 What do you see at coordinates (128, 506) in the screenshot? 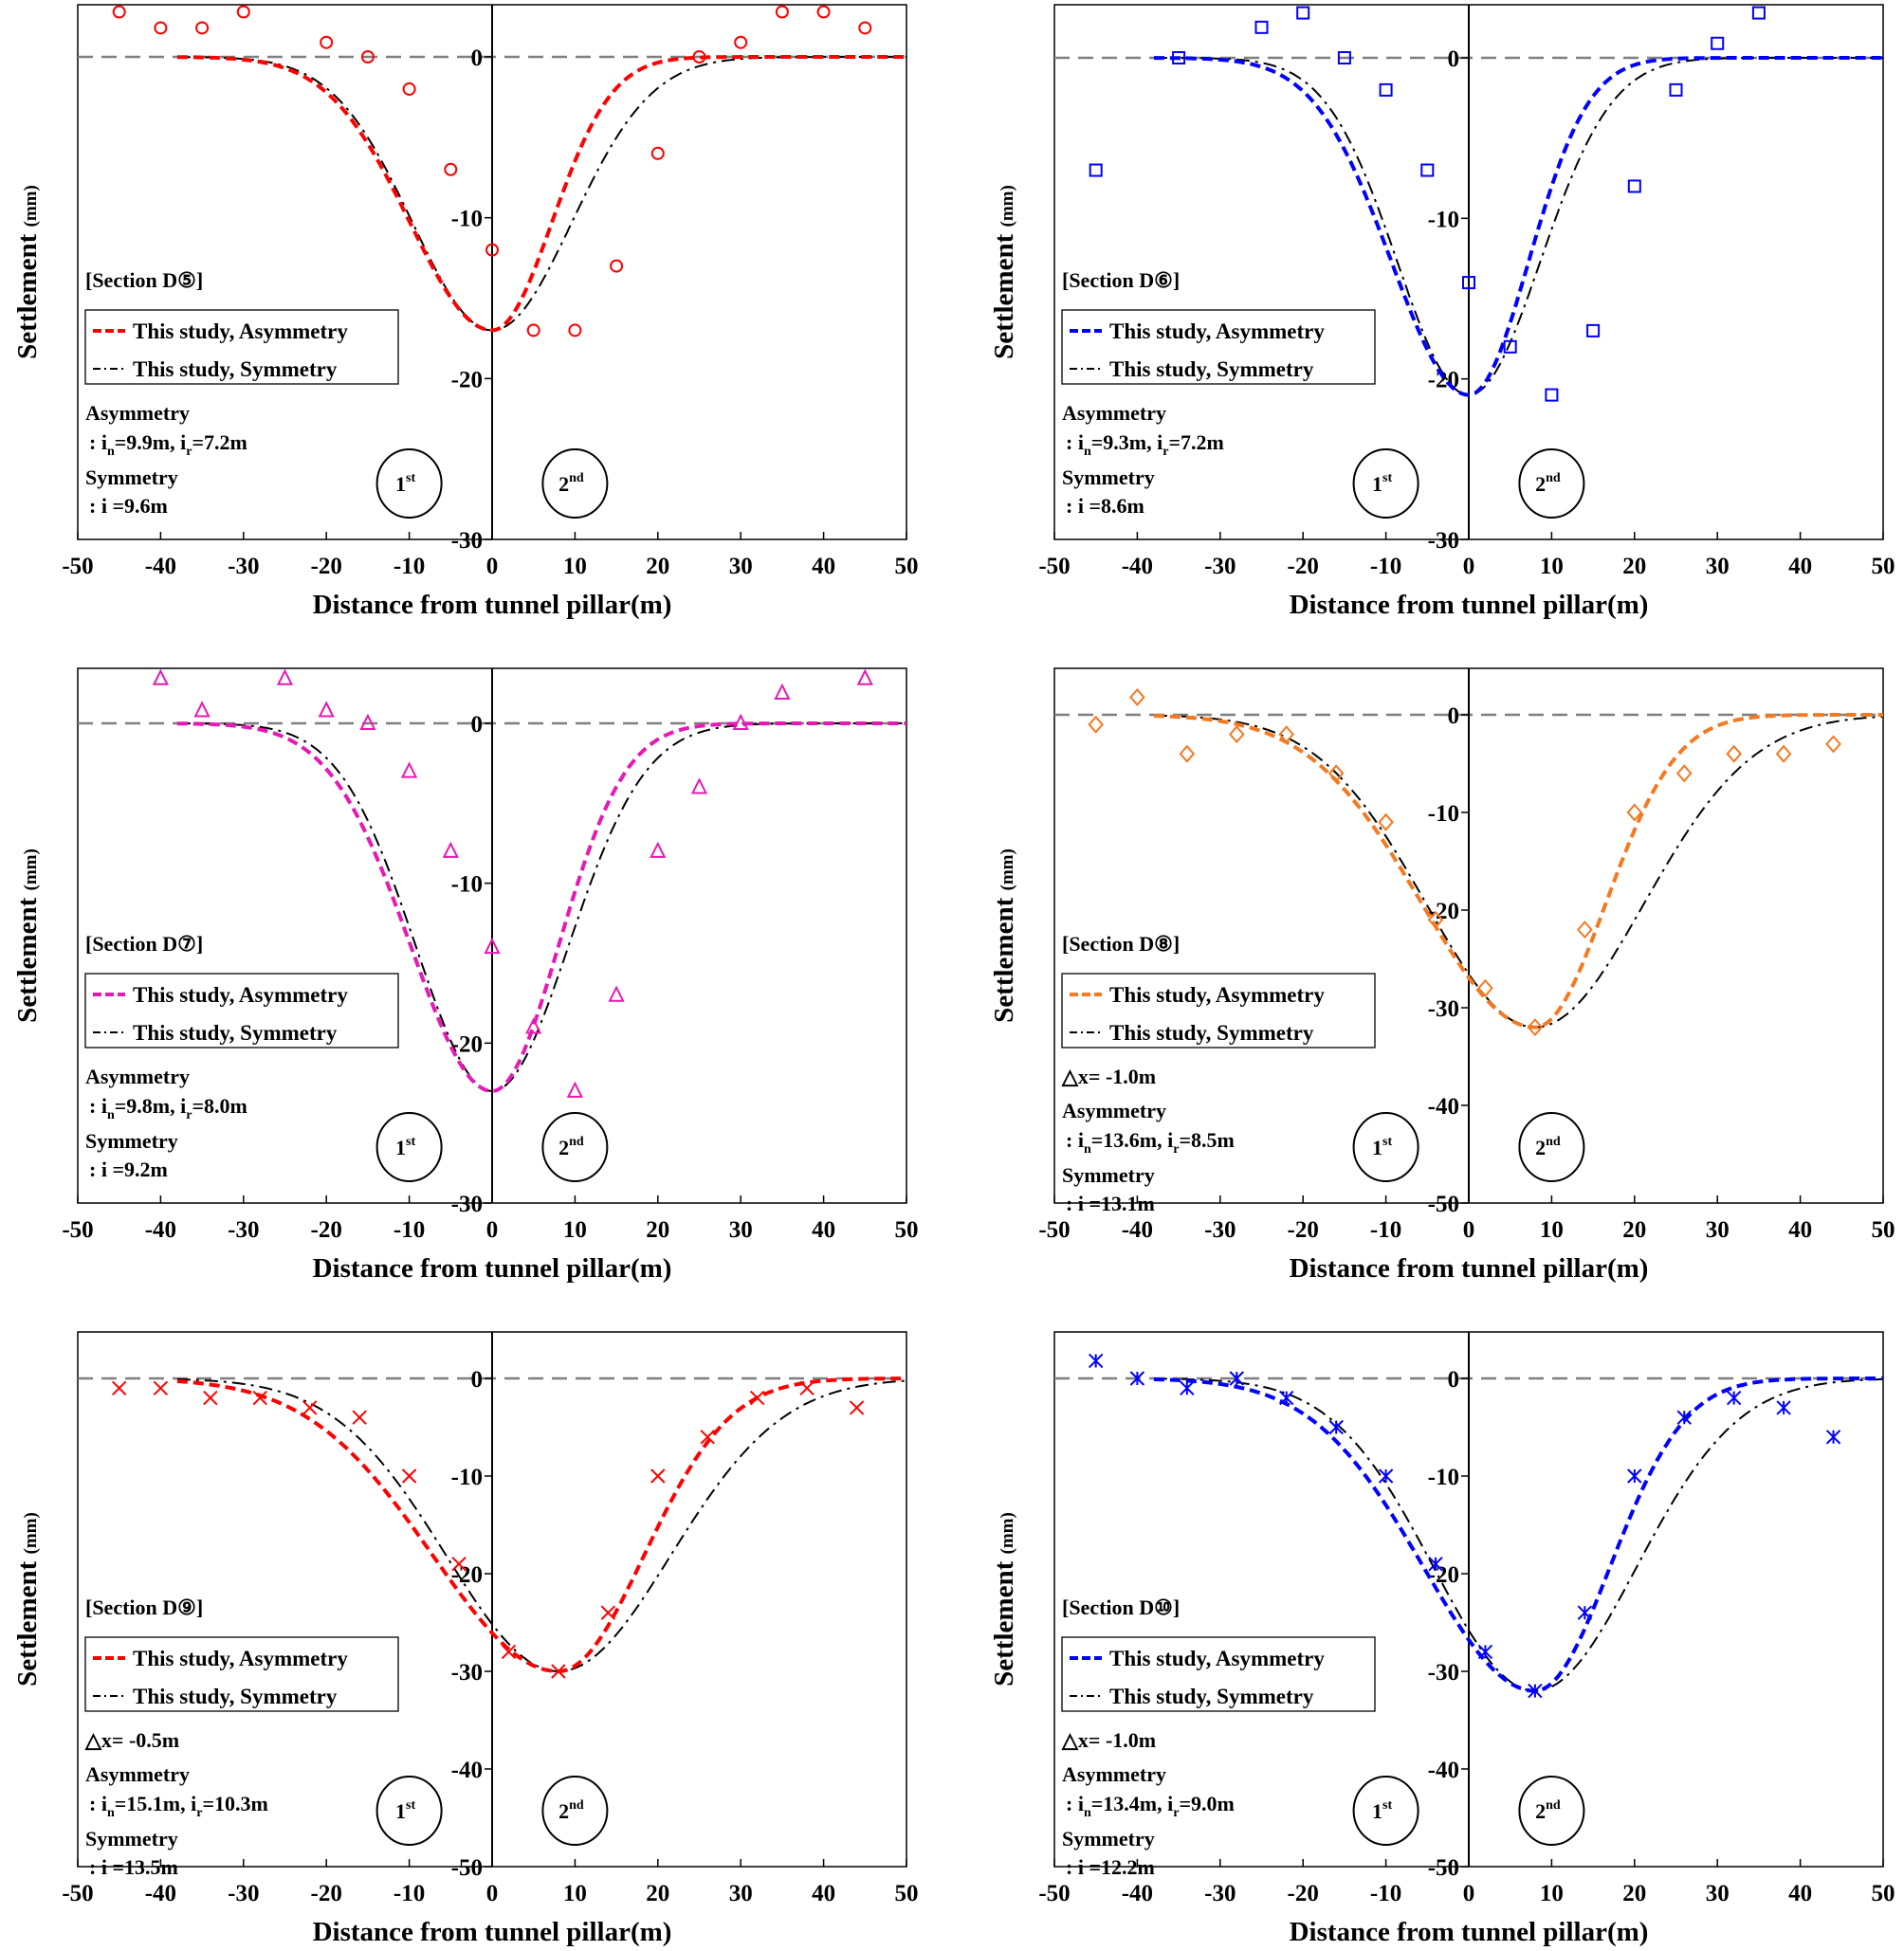
I see `symmetry-params: : i =9.6m` at bounding box center [128, 506].